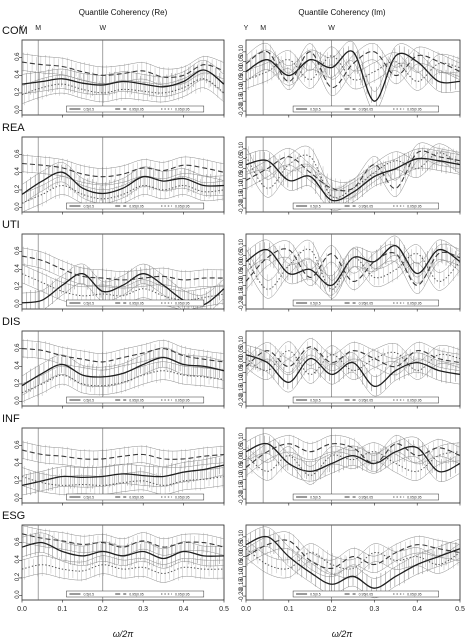 The height and width of the screenshot is (644, 474). Describe the element at coordinates (460, 609) in the screenshot. I see `x-tick-label: 0.5` at that location.